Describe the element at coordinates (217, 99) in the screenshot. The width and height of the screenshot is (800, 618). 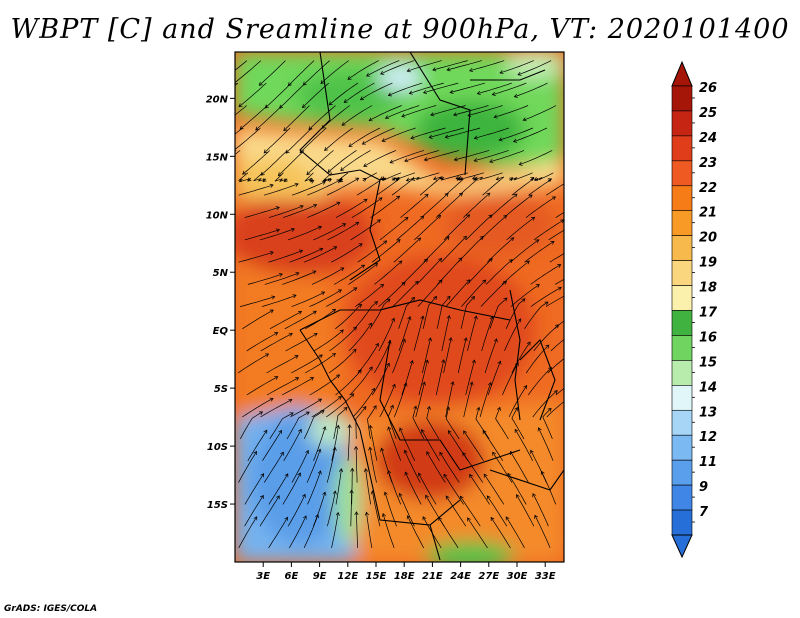
I see `lat-label: 20N` at that location.